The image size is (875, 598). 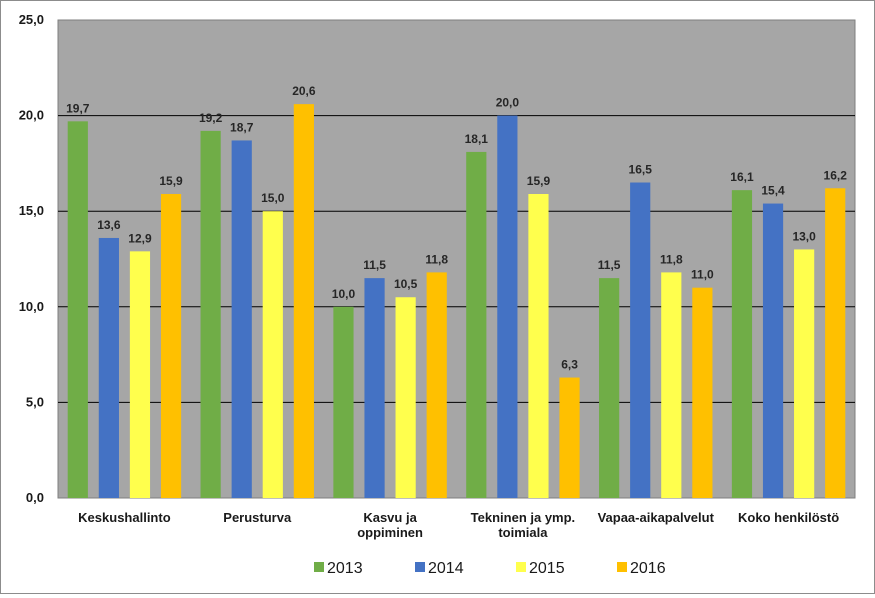 I want to click on legend-label: 2015, so click(x=547, y=568).